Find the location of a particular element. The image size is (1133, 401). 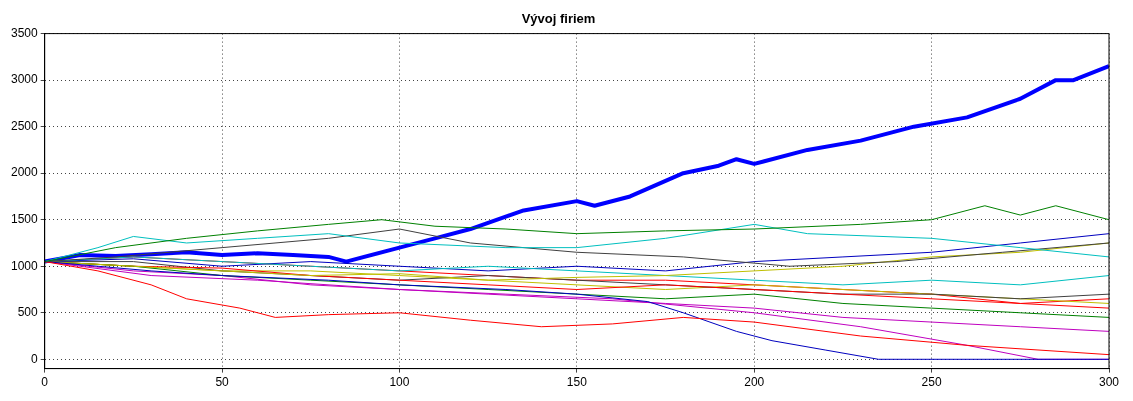

x-tick-label: 0 is located at coordinates (45, 382).